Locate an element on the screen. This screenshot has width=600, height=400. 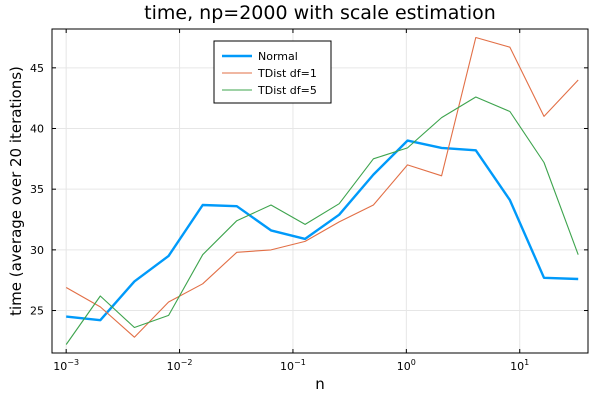
y-tick-label: 30 is located at coordinates (37, 250).